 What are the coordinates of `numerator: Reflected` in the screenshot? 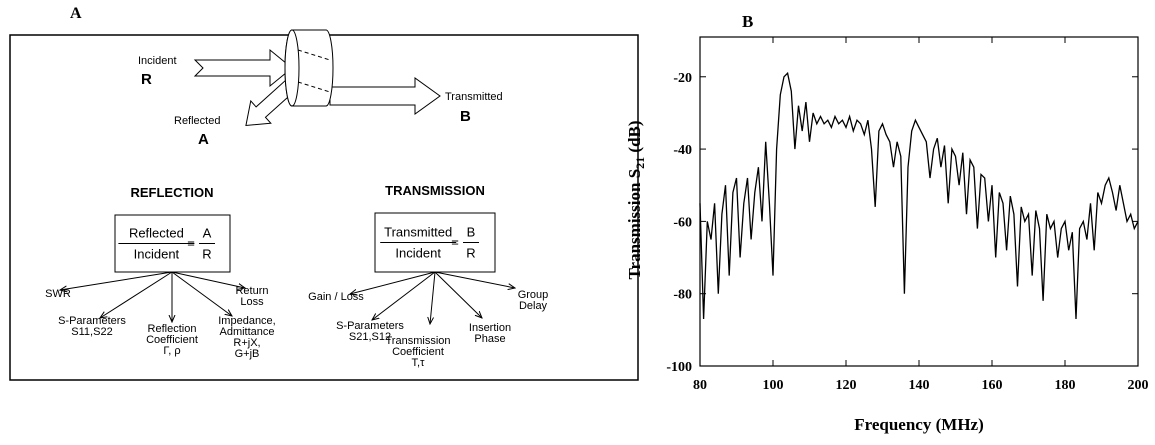 It's located at (156, 233).